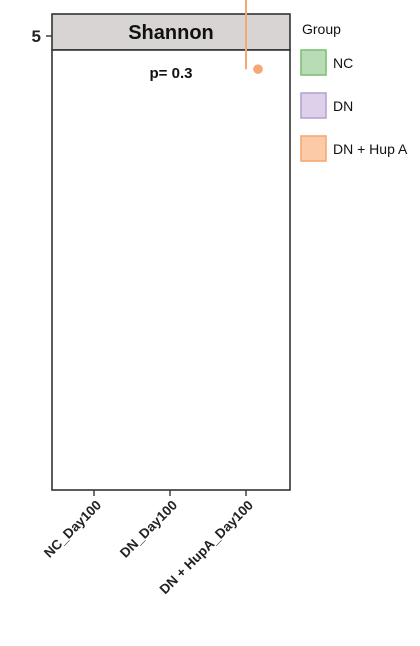 This screenshot has width=420, height=646. I want to click on y-tick-label: 5, so click(36, 36).